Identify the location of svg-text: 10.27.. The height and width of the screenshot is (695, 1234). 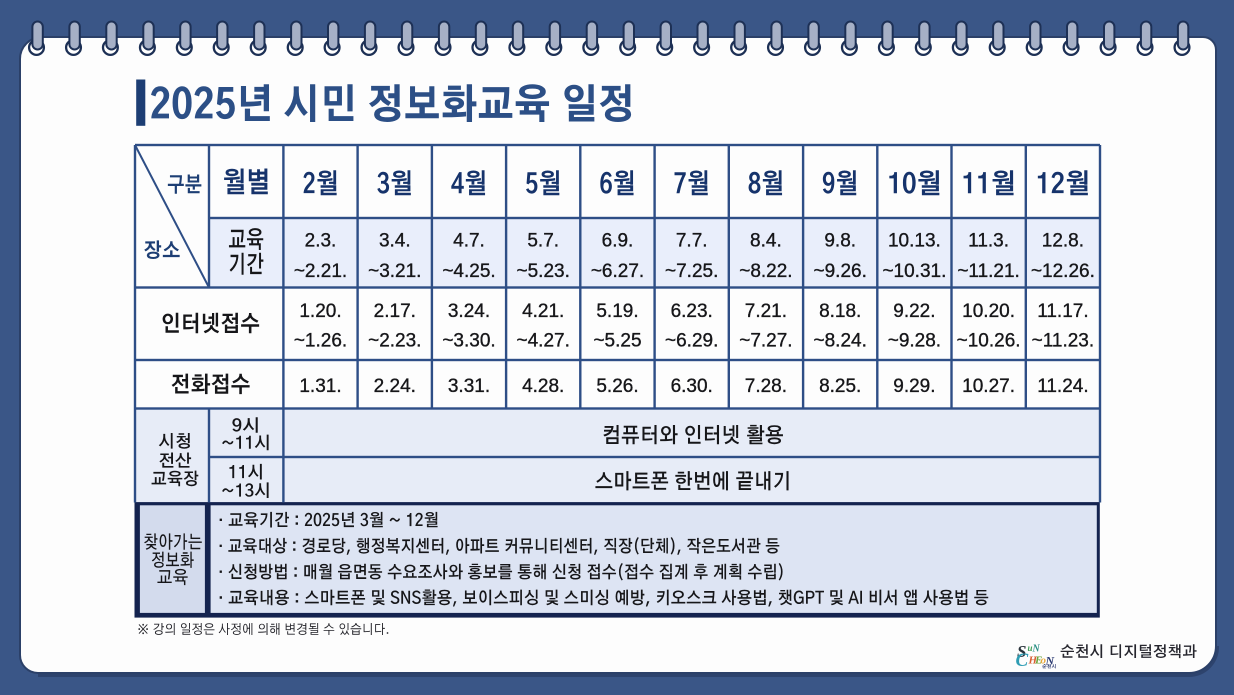
(988, 386).